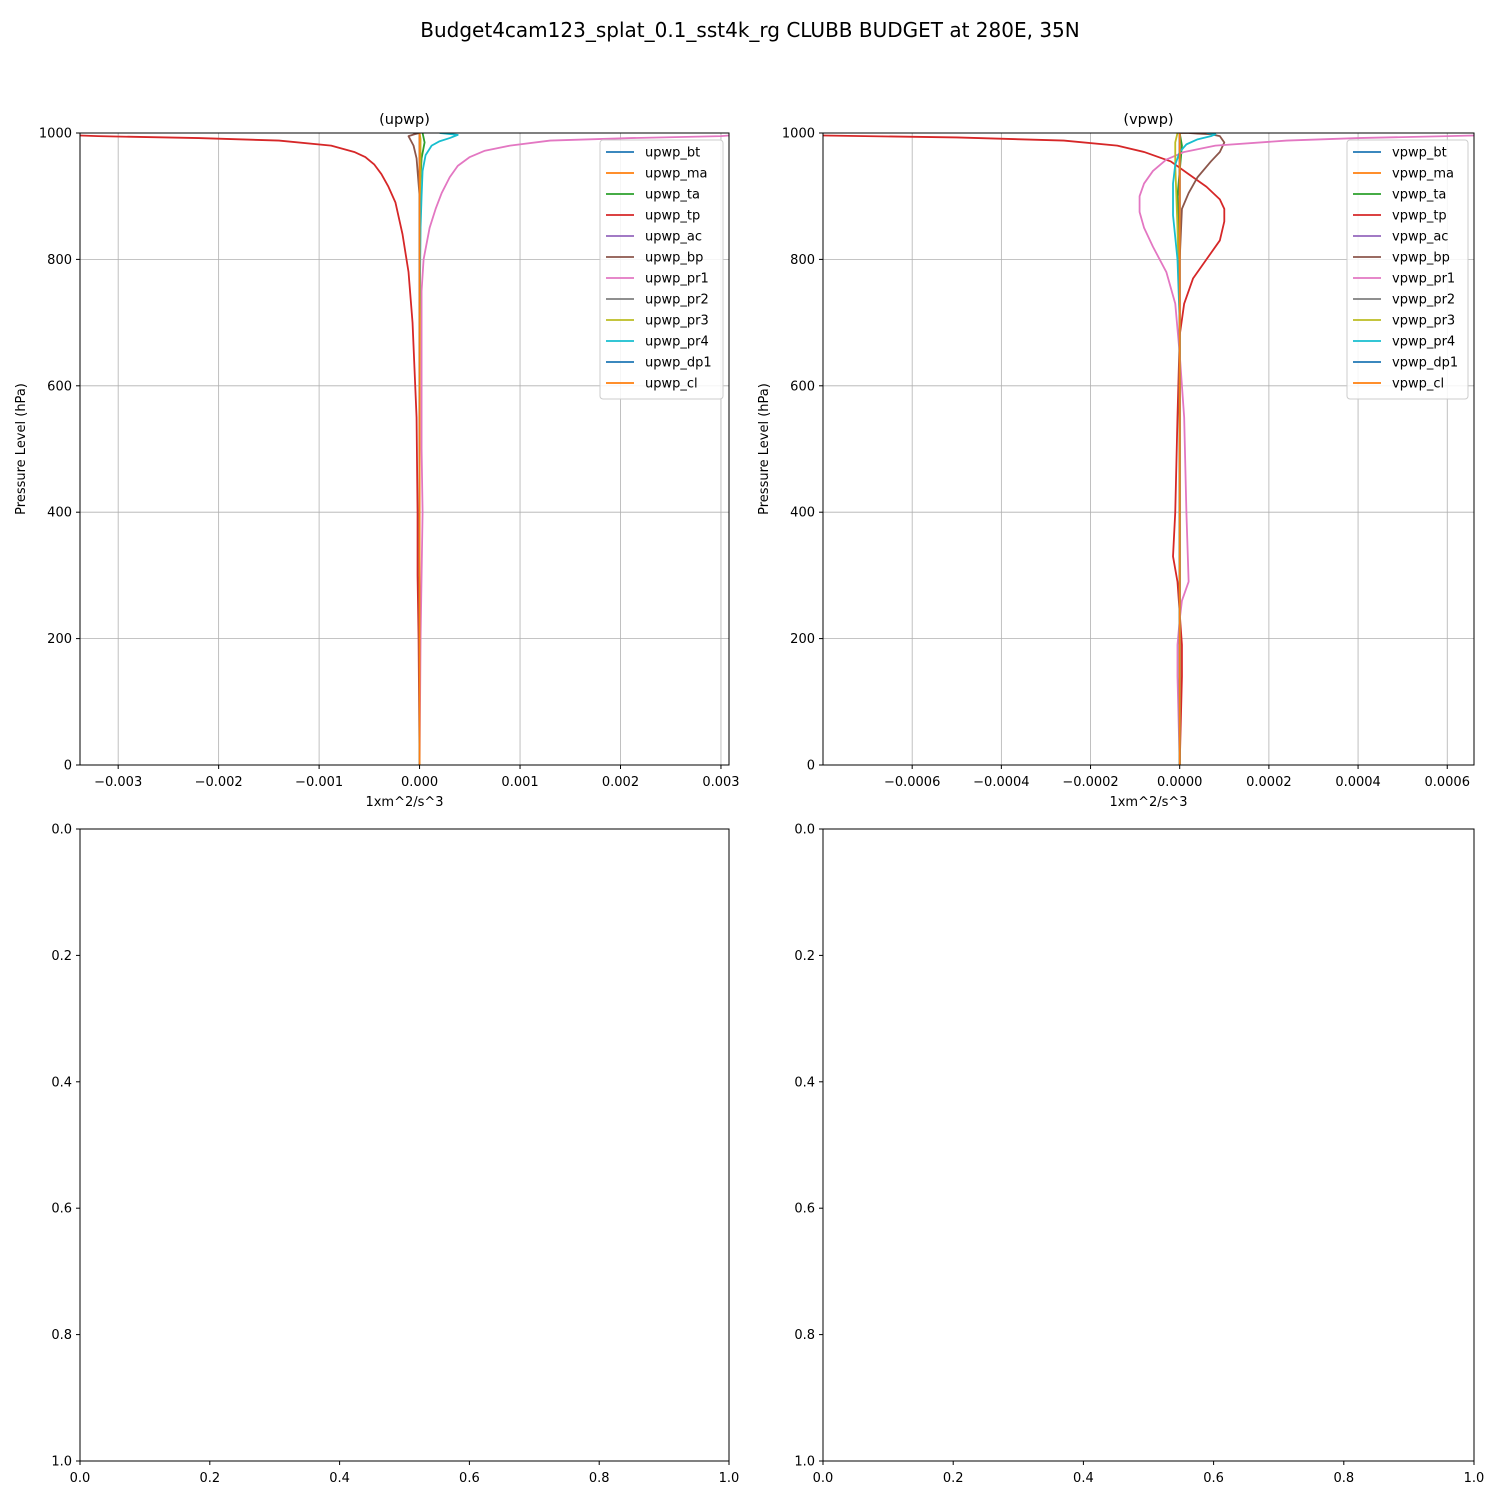 This screenshot has width=1500, height=1500. Describe the element at coordinates (414, 449) in the screenshot. I see `series-line-upwp_bp` at that location.